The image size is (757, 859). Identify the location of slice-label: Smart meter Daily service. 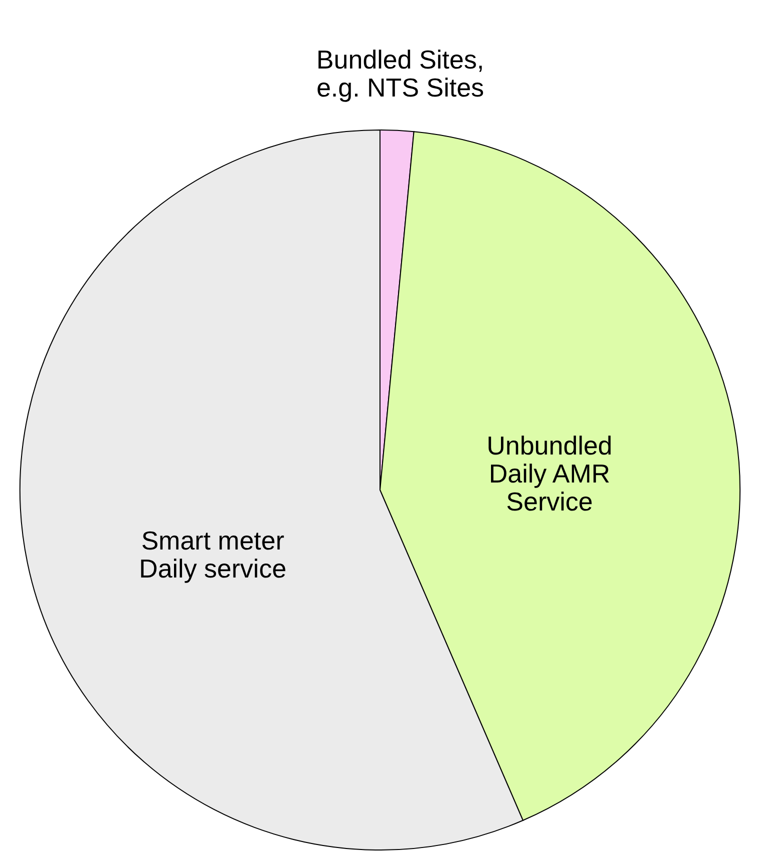
(212, 554).